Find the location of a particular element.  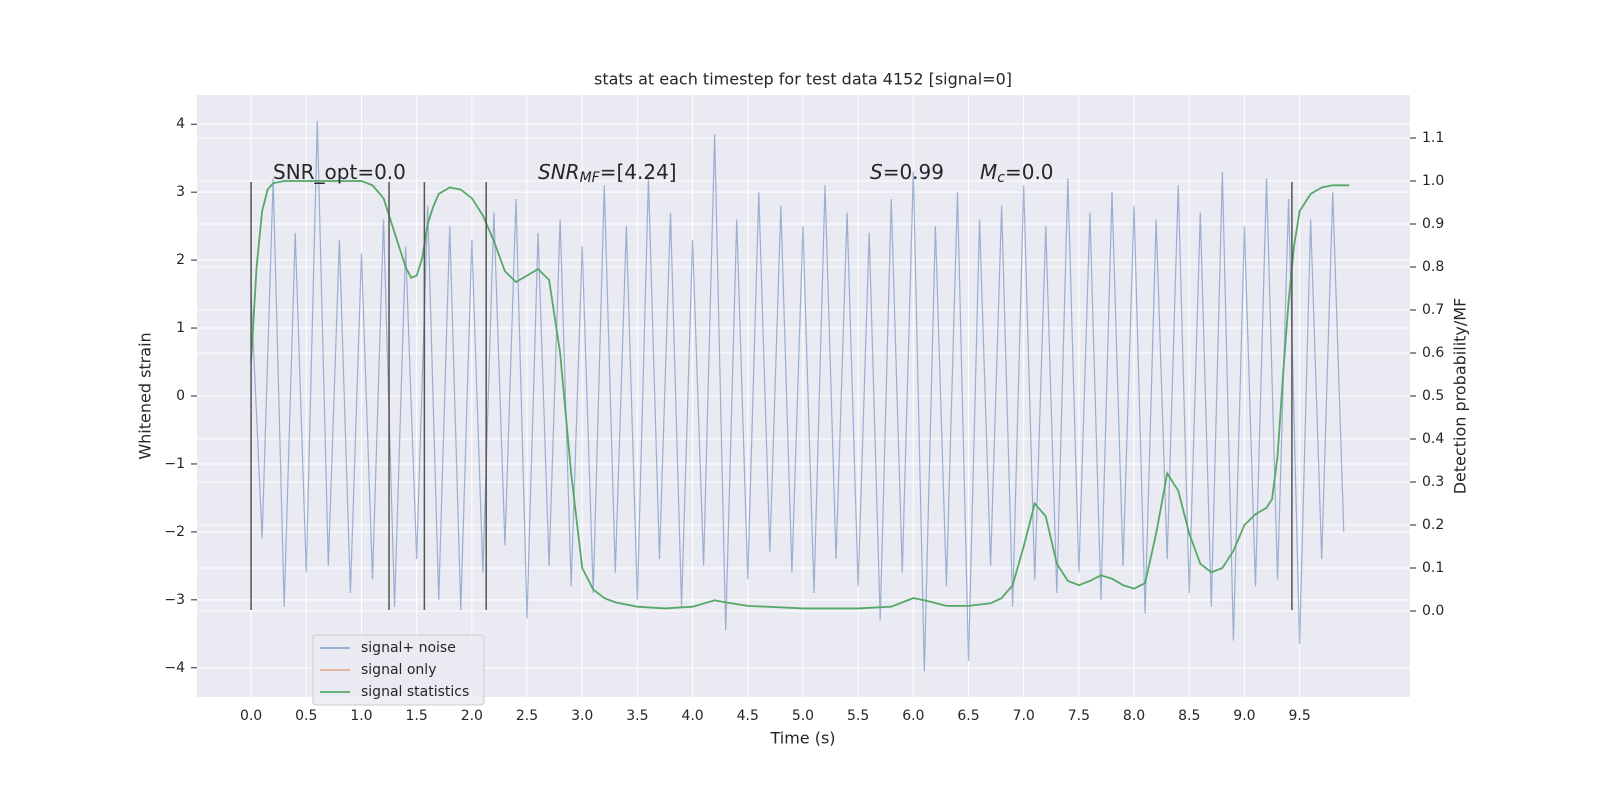

x-tick-label: 9.0 is located at coordinates (1244, 716).